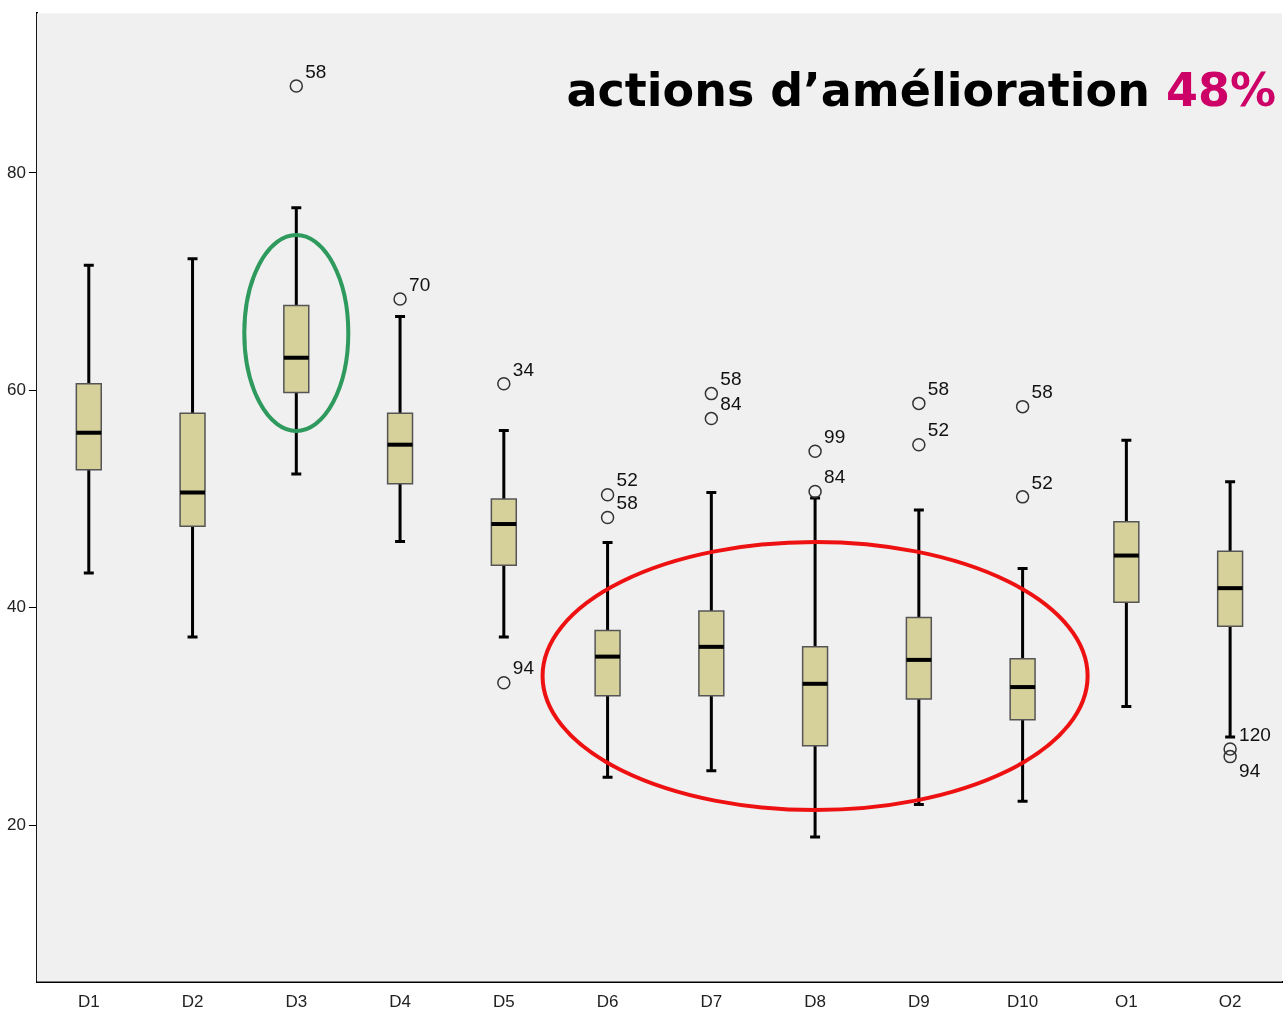 The image size is (1284, 1020). Describe the element at coordinates (1255, 734) in the screenshot. I see `annotation: 120` at that location.